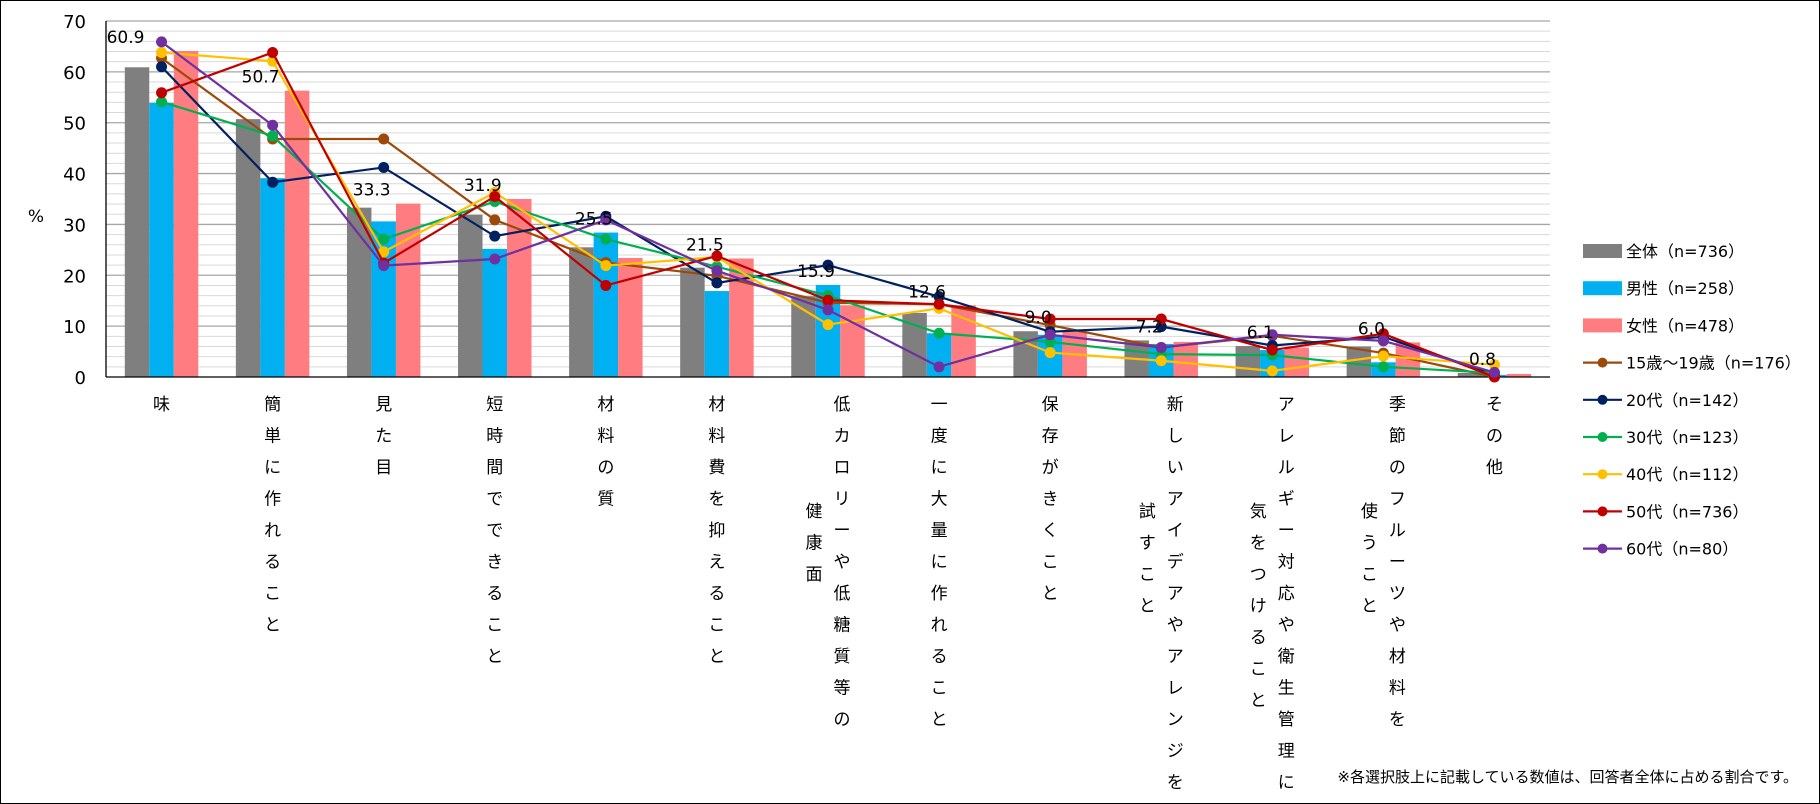  I want to click on category-label-char: 味, so click(161, 405).